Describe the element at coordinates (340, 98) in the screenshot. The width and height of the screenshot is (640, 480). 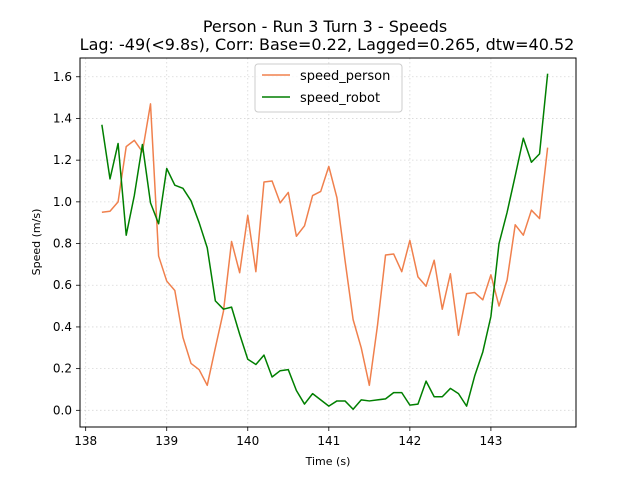
I see `legend-label-speed-robot: speed_robot` at that location.